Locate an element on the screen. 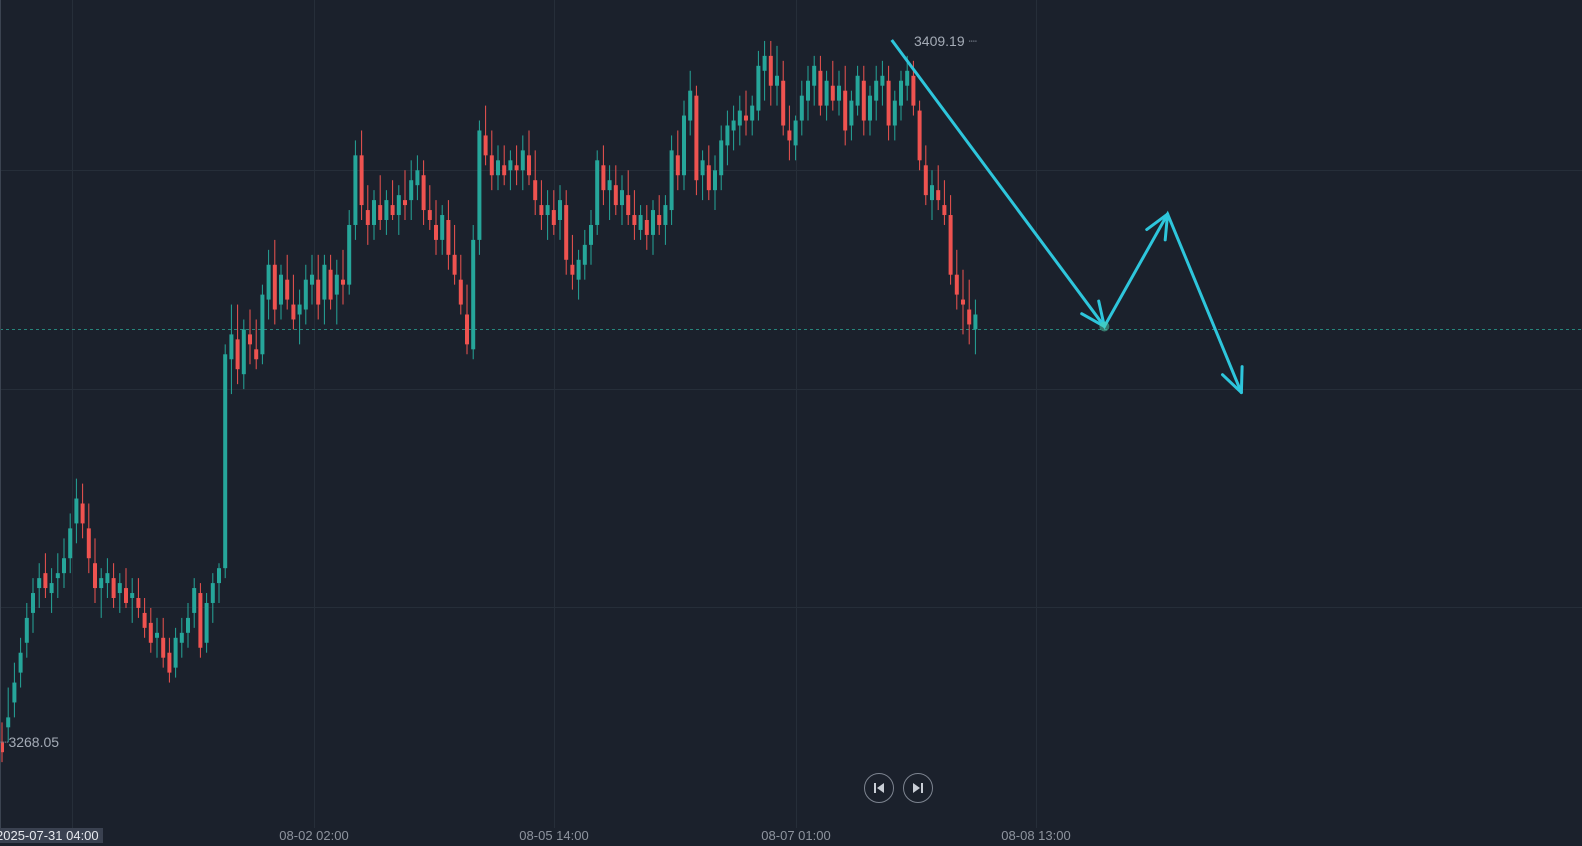 Image resolution: width=1582 pixels, height=846 pixels. time-axis-cursor-label: 2025-07-31 04:00 is located at coordinates (51, 835).